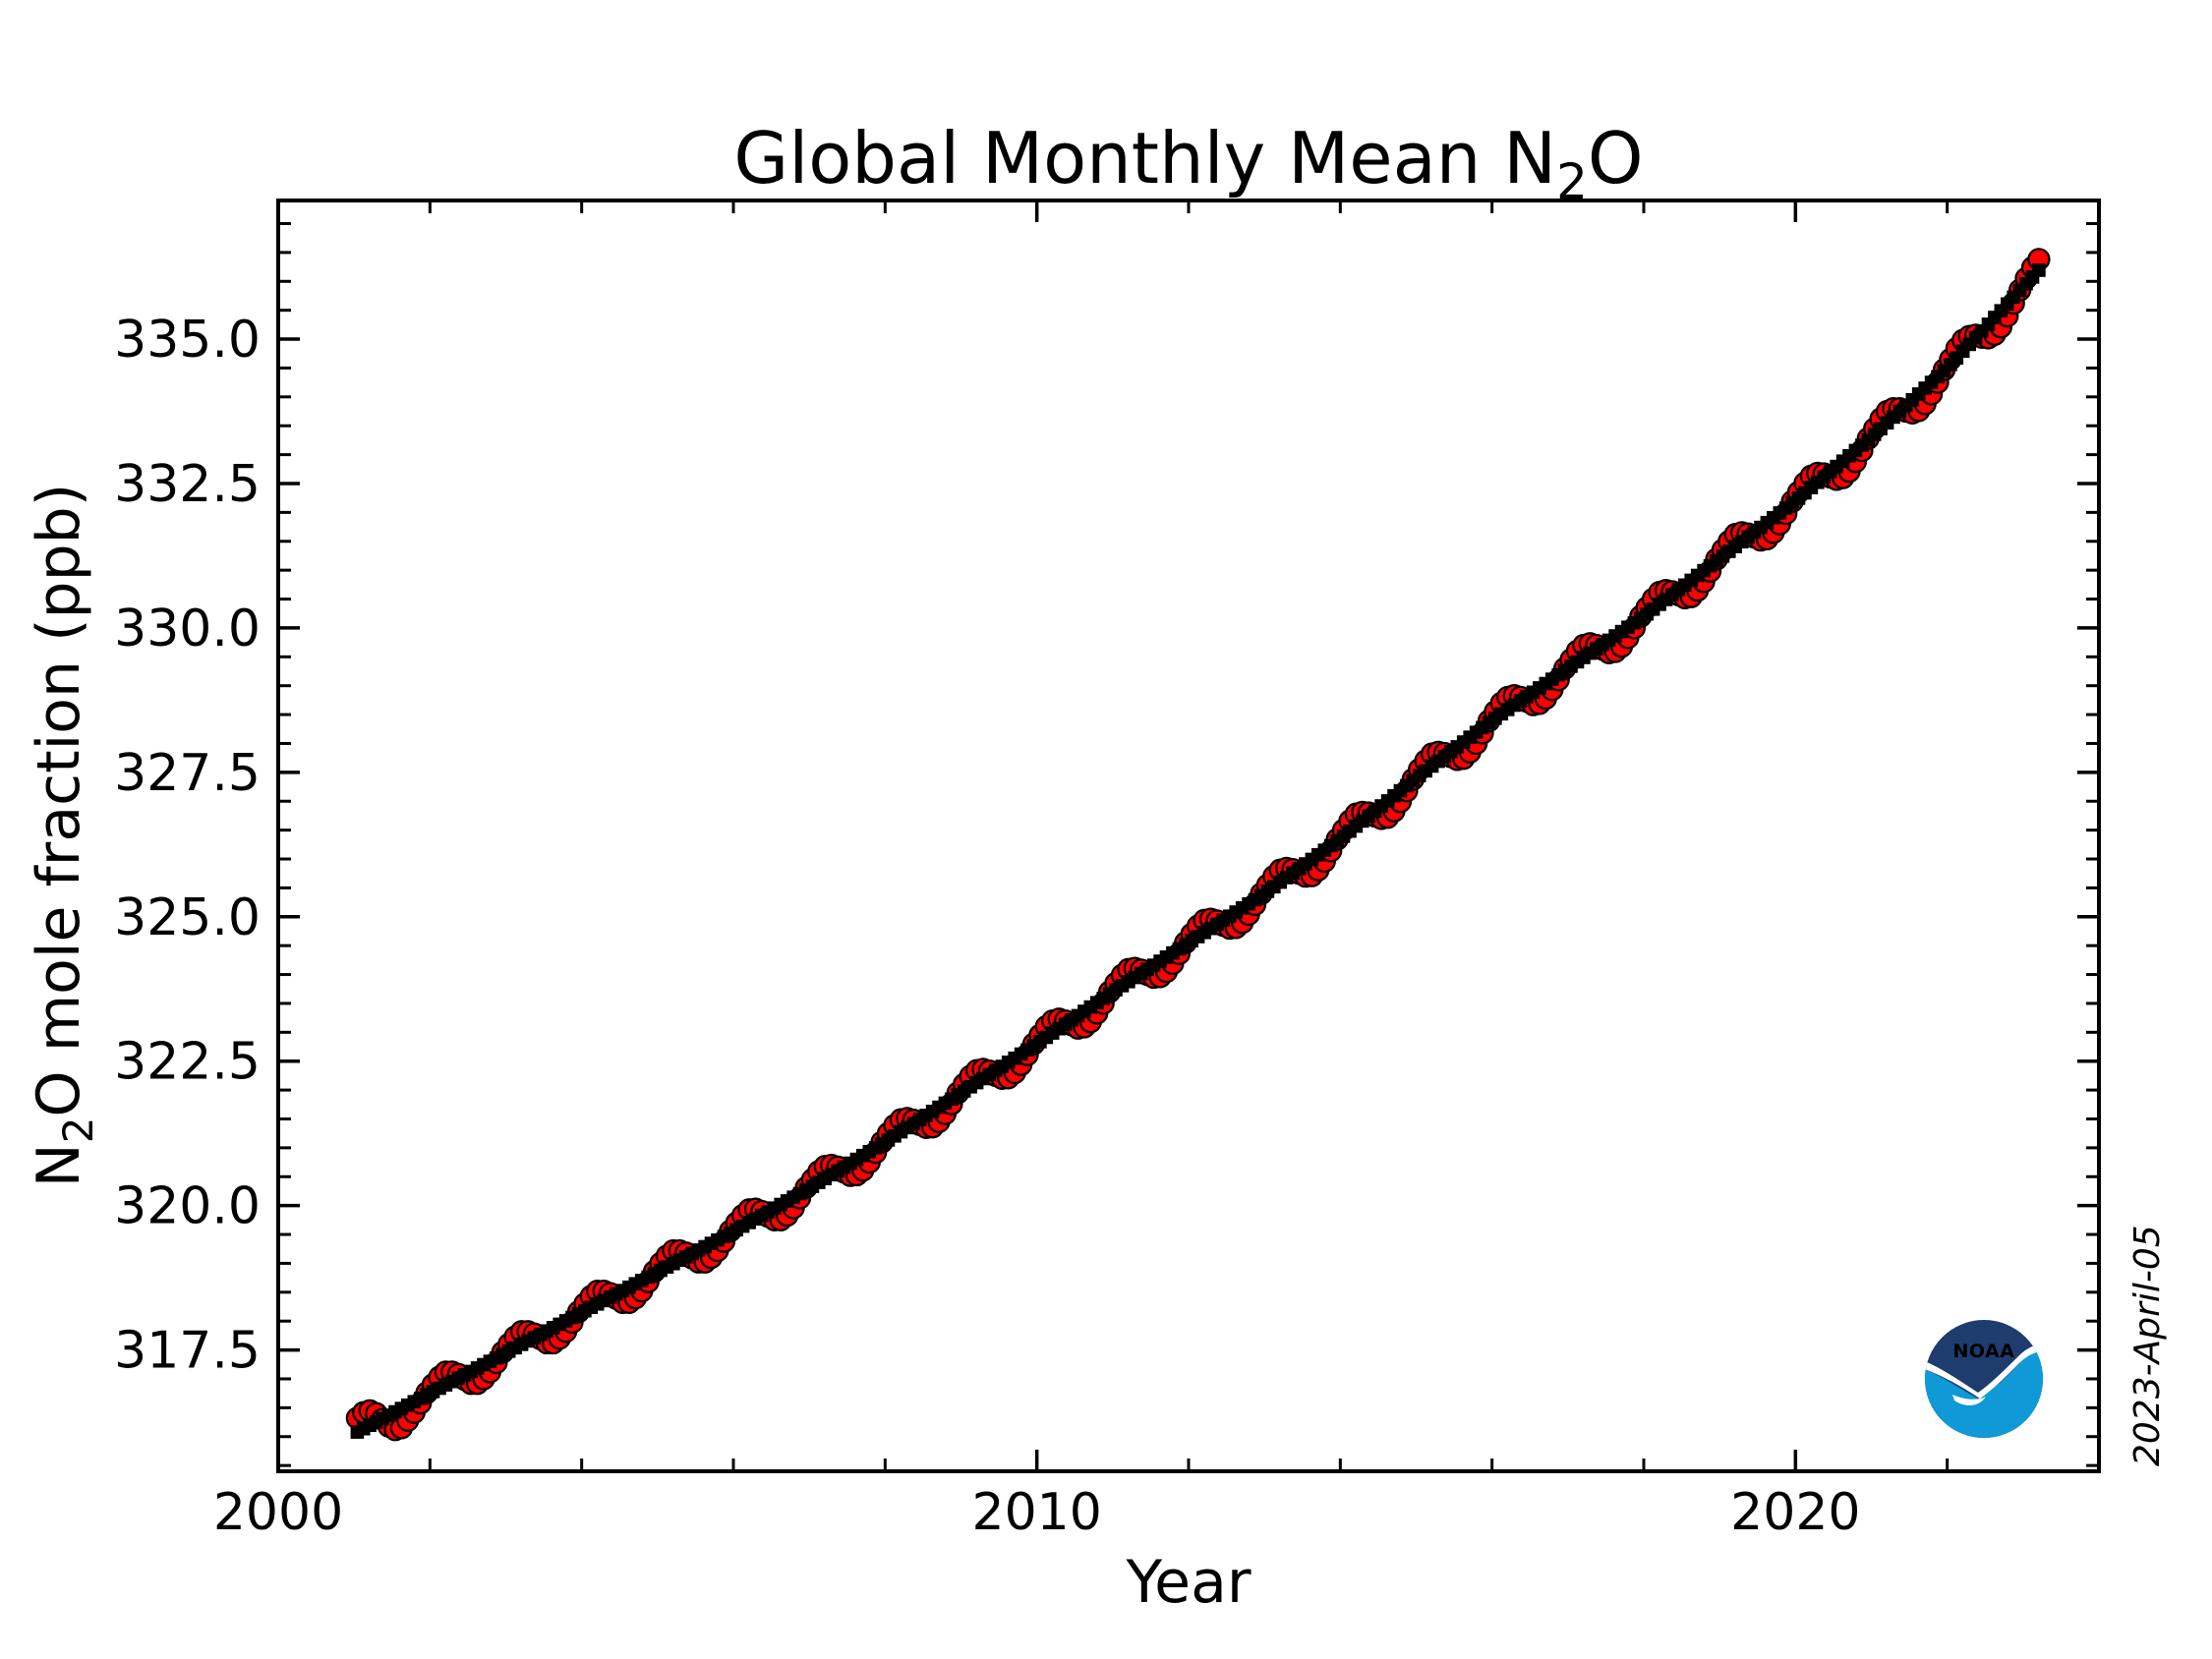  What do you see at coordinates (1188, 1583) in the screenshot?
I see `x-axis-label: Year` at bounding box center [1188, 1583].